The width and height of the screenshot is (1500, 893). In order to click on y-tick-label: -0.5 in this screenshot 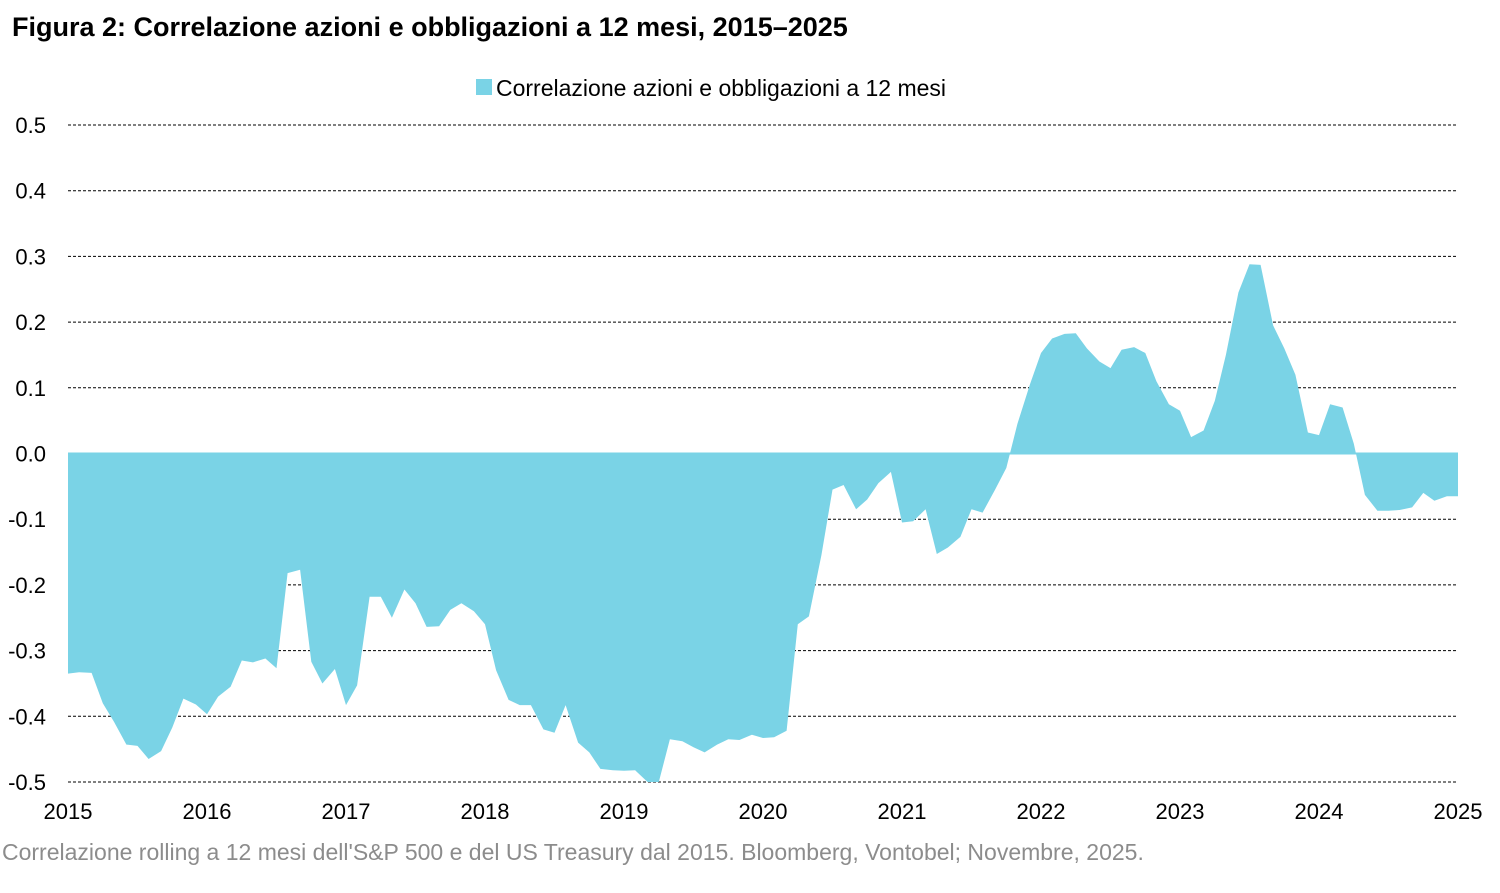, I will do `click(27, 782)`.